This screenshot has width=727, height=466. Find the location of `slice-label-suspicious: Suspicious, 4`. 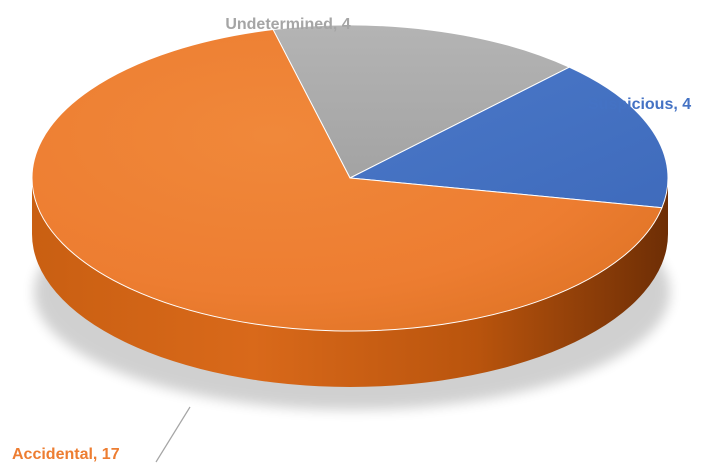

slice-label-suspicious: Suspicious, 4 is located at coordinates (639, 104).